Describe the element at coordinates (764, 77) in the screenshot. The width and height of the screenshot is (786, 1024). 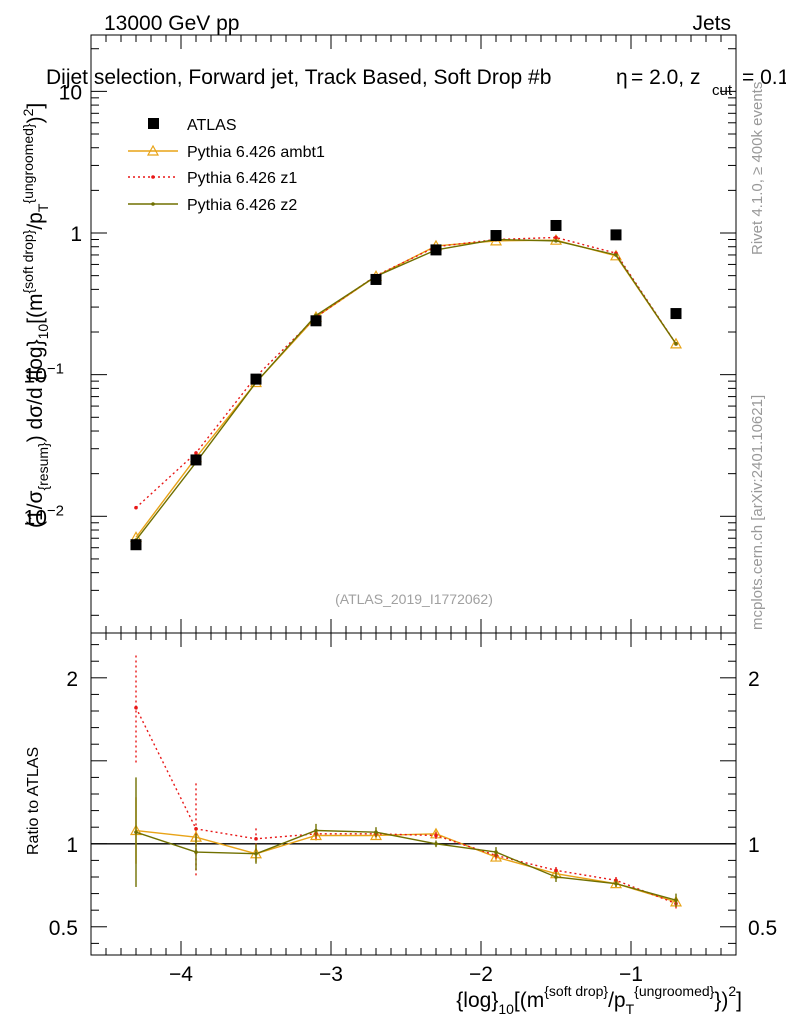
I see `chart-title-tail: = 0.1` at that location.